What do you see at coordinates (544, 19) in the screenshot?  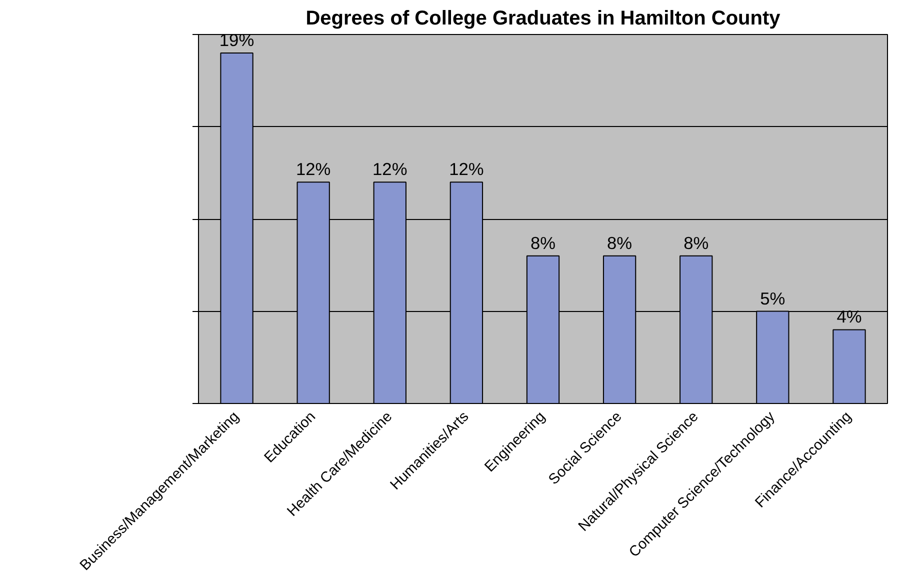 I see `chart-title: Degrees of College Graduates in Hamilton County` at bounding box center [544, 19].